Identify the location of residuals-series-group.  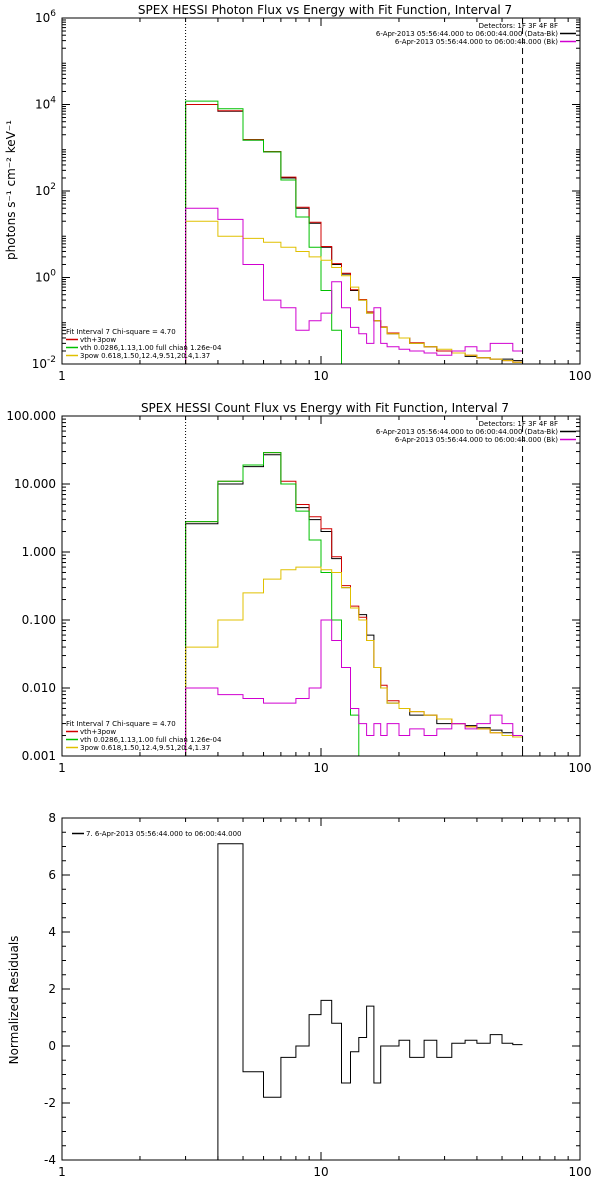
(354, 1001).